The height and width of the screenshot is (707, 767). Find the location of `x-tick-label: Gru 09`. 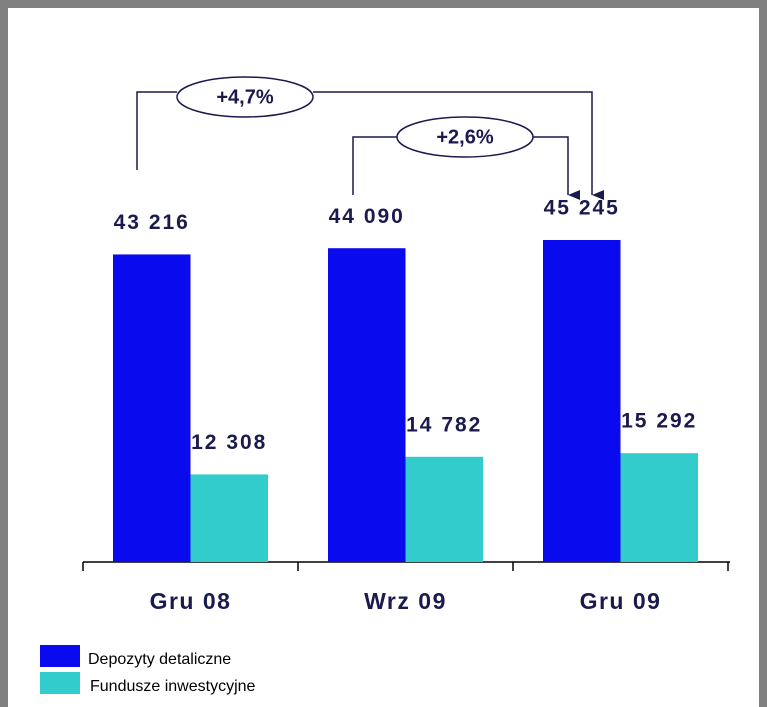

x-tick-label: Gru 09 is located at coordinates (621, 601).